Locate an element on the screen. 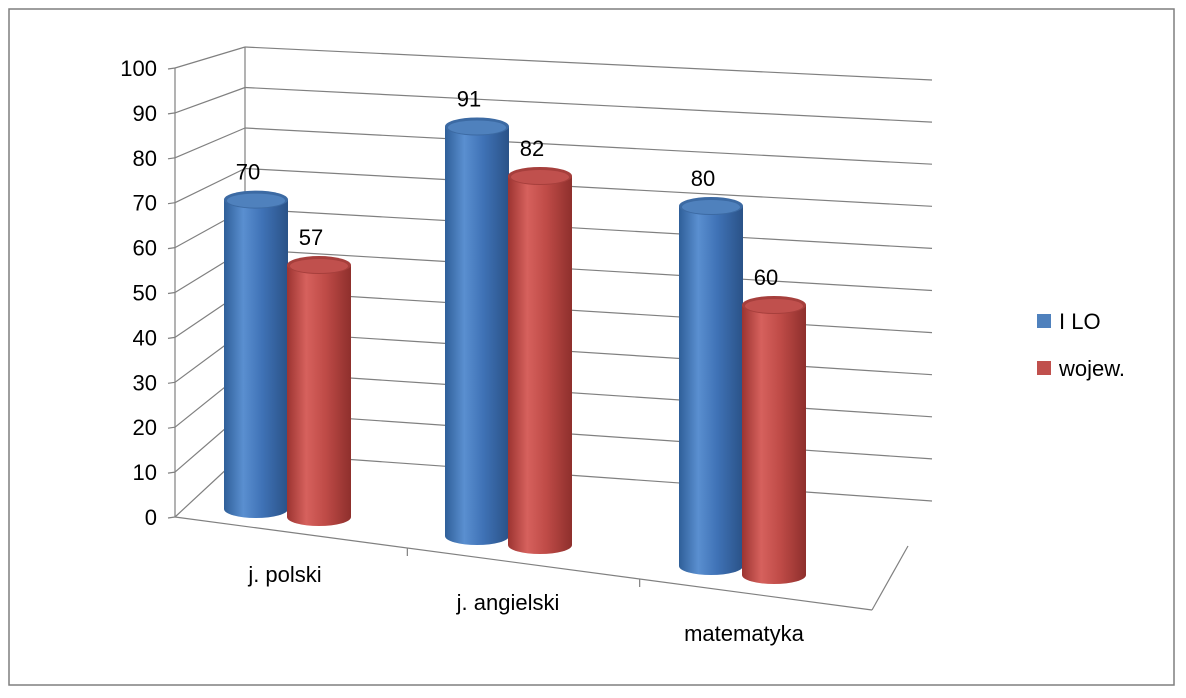  y-tick-label: 40 is located at coordinates (145, 337).